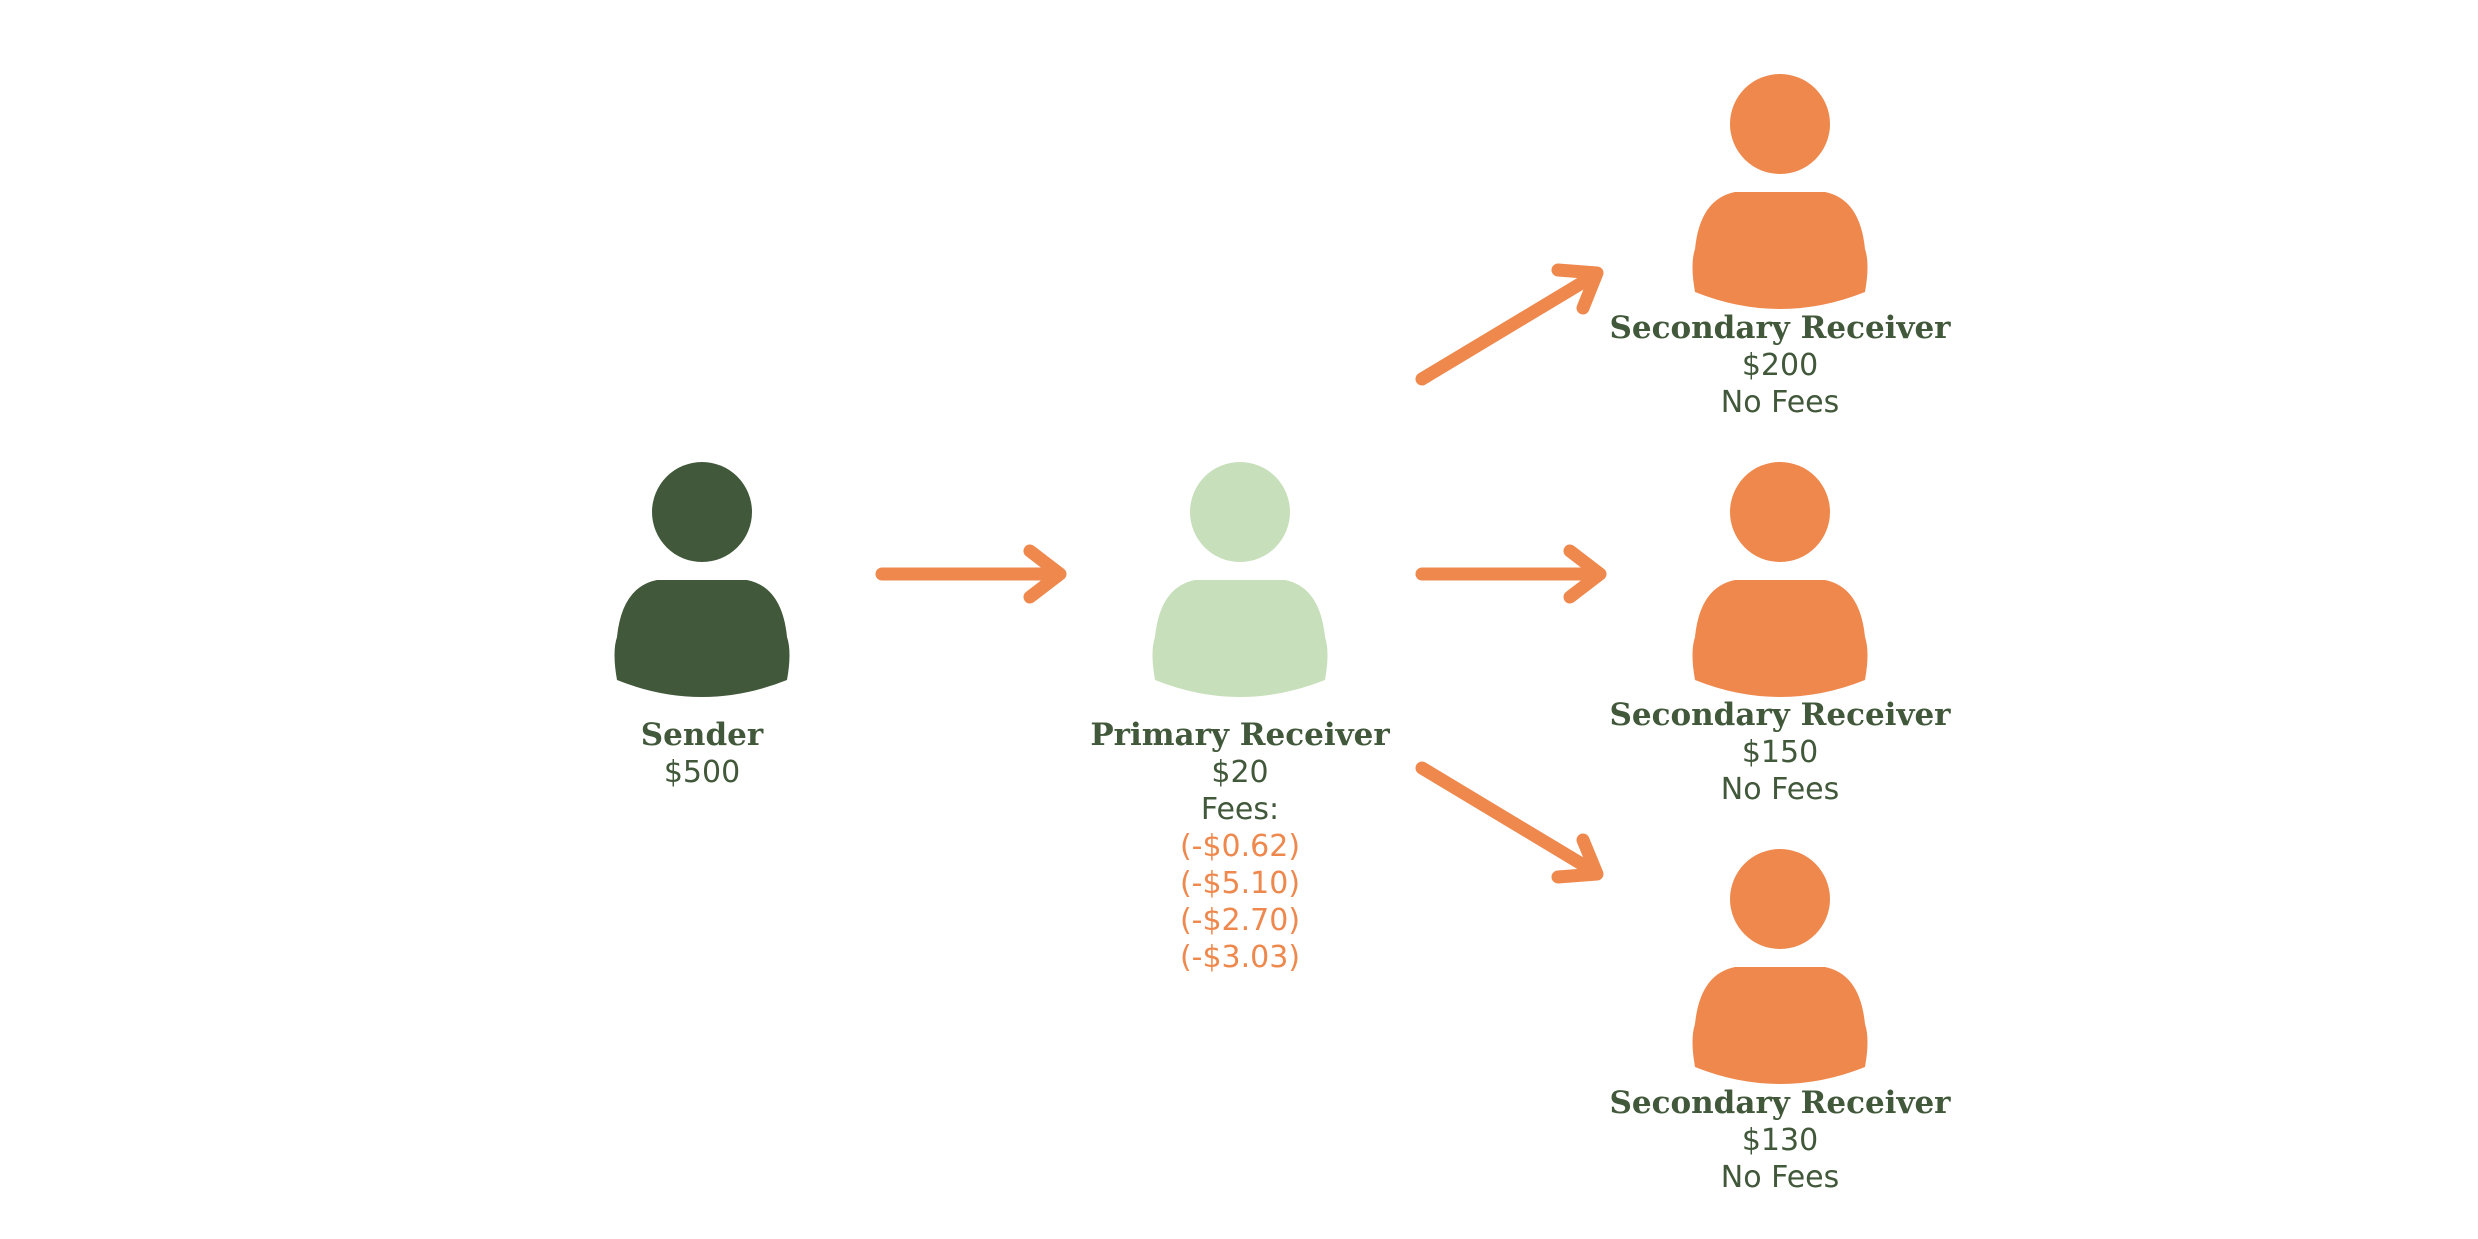 This screenshot has width=2478, height=1239. I want to click on sender-person-icon, so click(702, 579).